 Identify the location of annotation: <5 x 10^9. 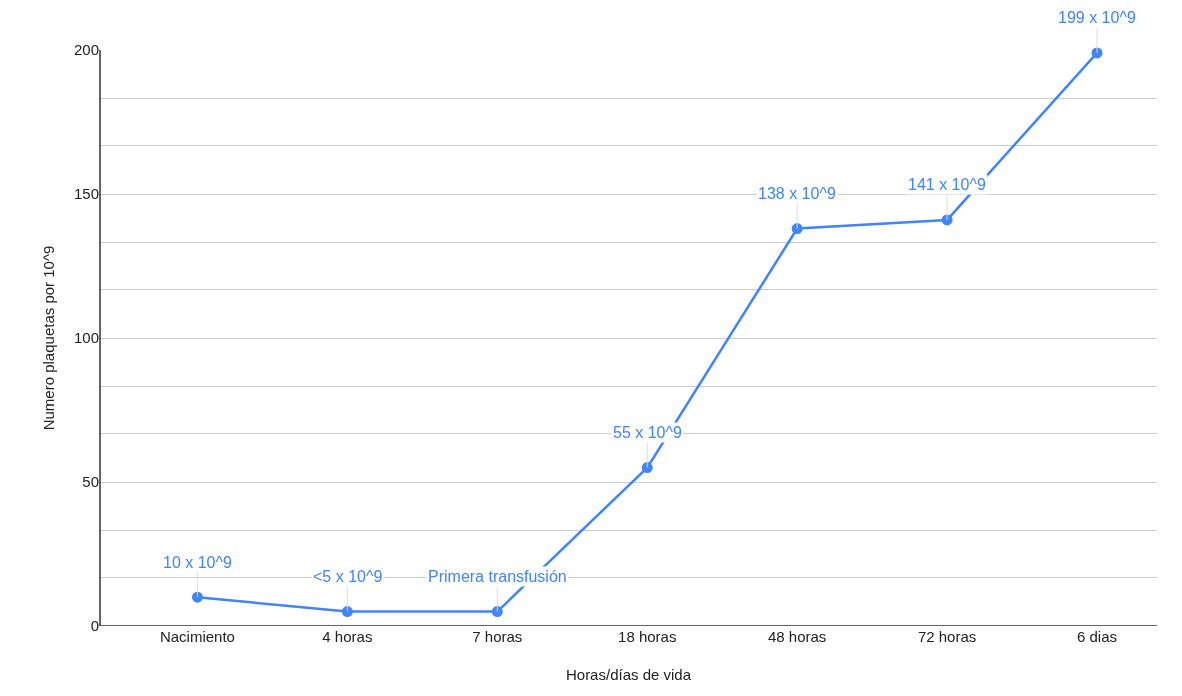
(348, 576).